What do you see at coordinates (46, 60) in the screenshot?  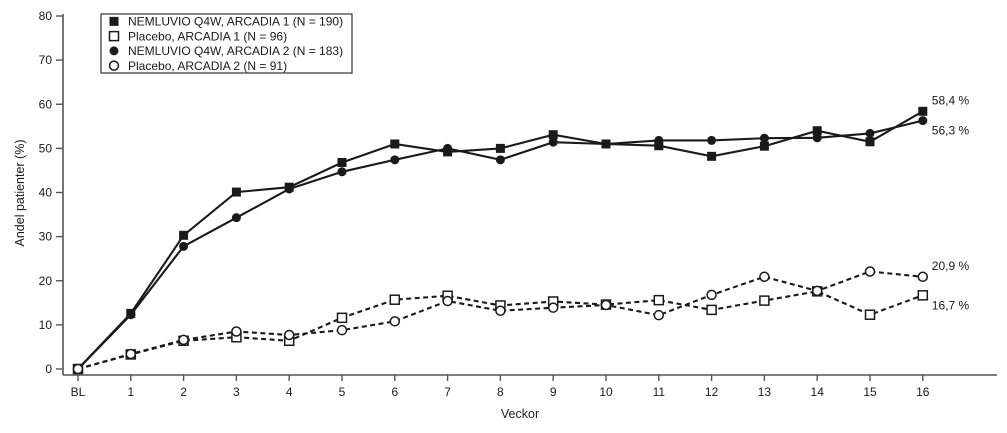 I see `y-tick-label: 70` at bounding box center [46, 60].